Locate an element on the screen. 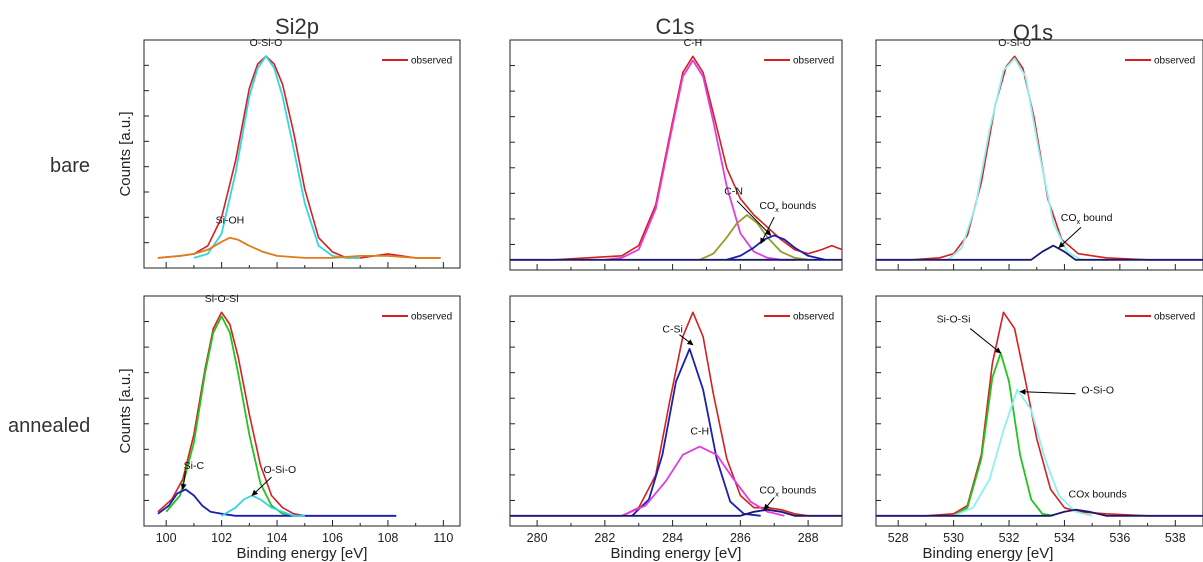 The width and height of the screenshot is (1203, 562). x-tick-label: 538 is located at coordinates (1175, 538).